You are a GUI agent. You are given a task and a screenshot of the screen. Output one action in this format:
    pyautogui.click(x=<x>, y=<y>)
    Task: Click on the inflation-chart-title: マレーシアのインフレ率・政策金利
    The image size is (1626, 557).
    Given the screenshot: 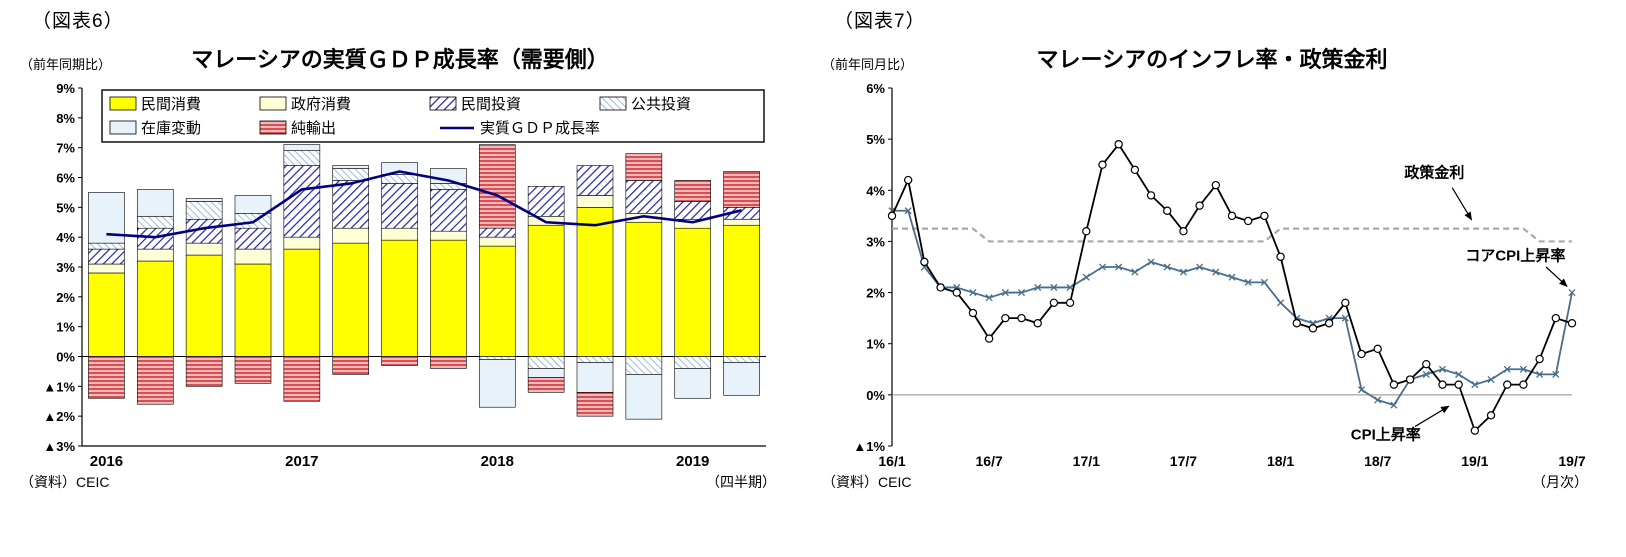 What is the action you would take?
    pyautogui.click(x=1212, y=59)
    